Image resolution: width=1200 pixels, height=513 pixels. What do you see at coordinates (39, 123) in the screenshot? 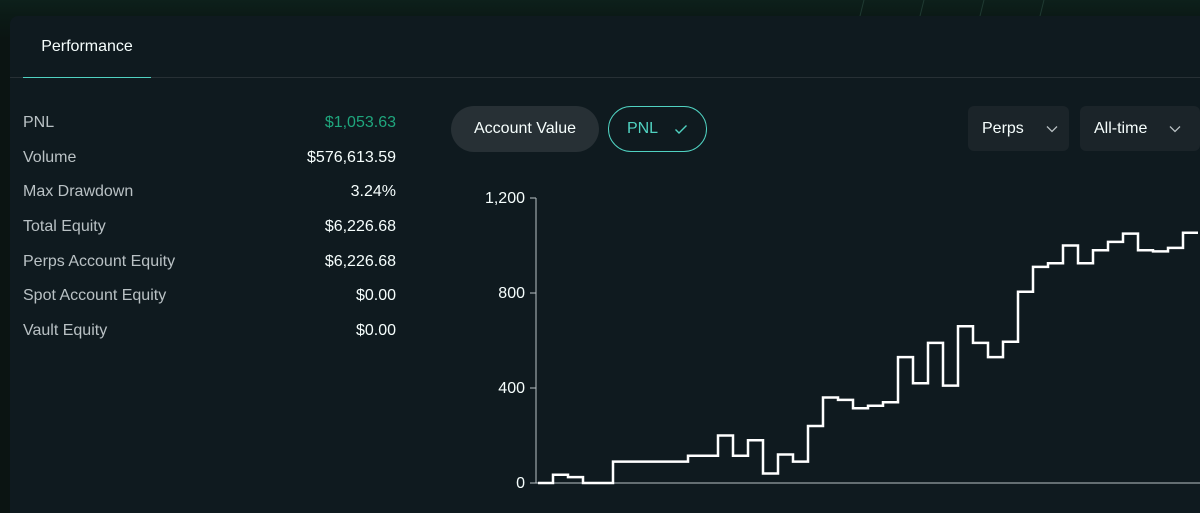
I see `stat-label: PNL` at bounding box center [39, 123].